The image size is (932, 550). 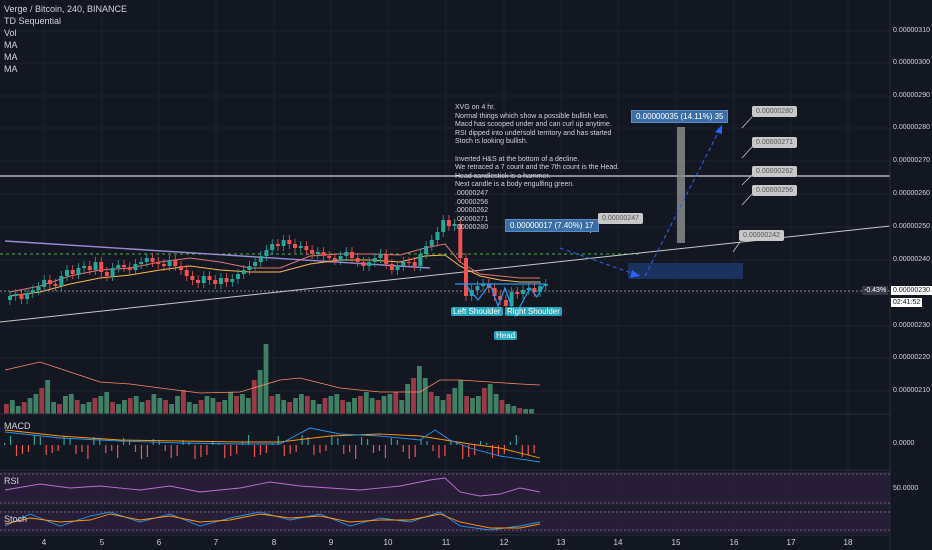 I want to click on time-tick: 5, so click(x=102, y=542).